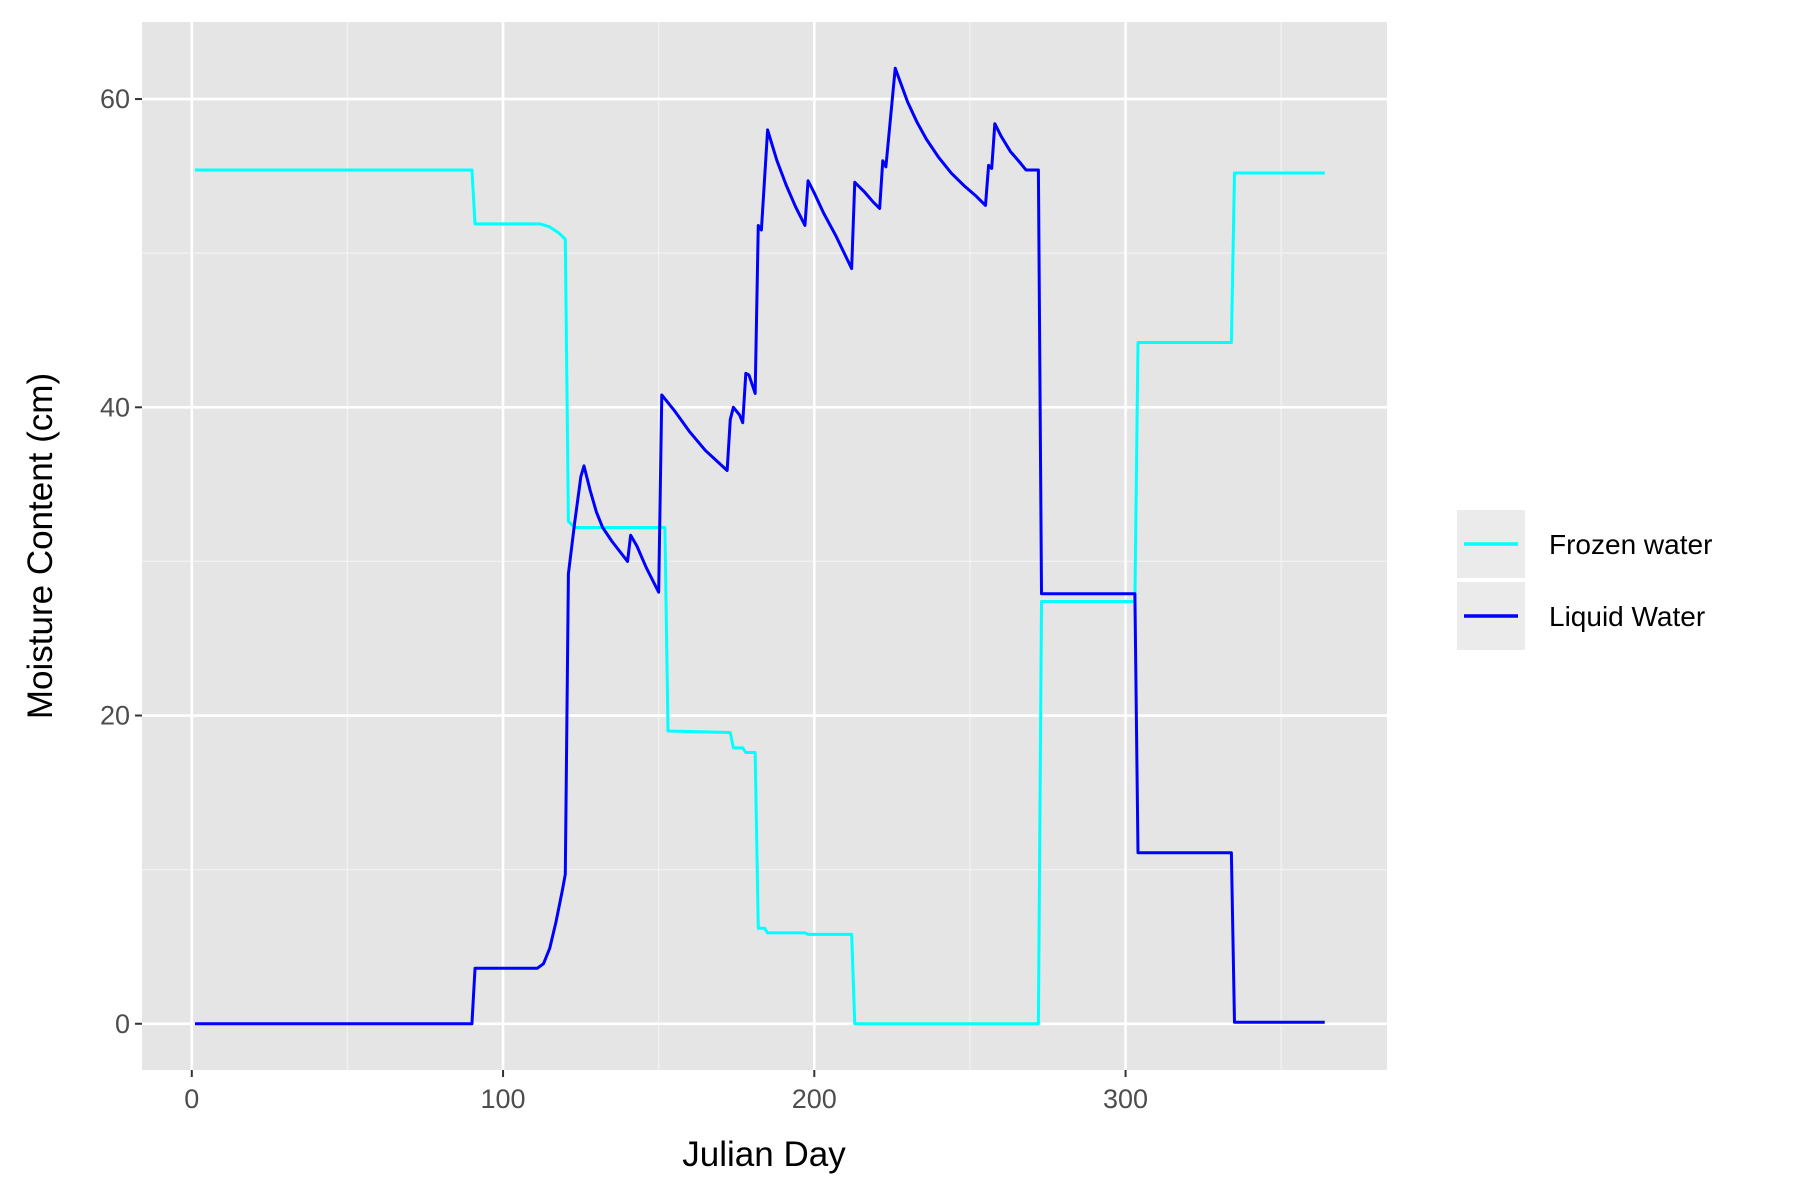 The image size is (1800, 1200). What do you see at coordinates (1630, 544) in the screenshot?
I see `legend-label-frozen-water: Frozen water` at bounding box center [1630, 544].